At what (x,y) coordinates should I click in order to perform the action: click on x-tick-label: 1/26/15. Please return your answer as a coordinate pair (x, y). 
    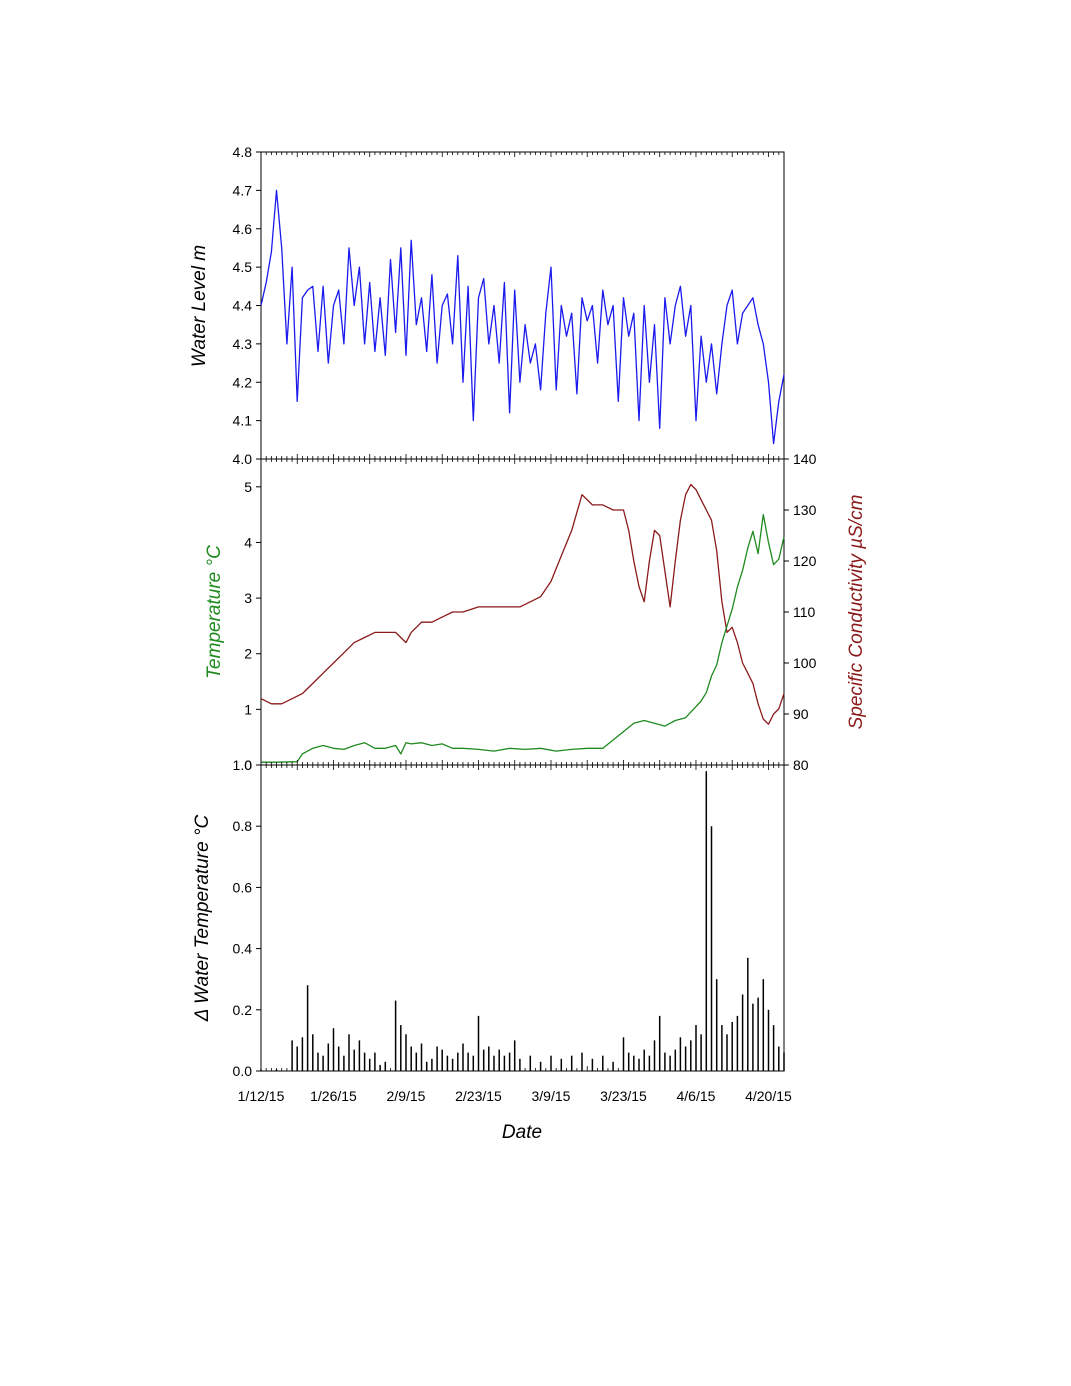
    Looking at the image, I should click on (333, 1096).